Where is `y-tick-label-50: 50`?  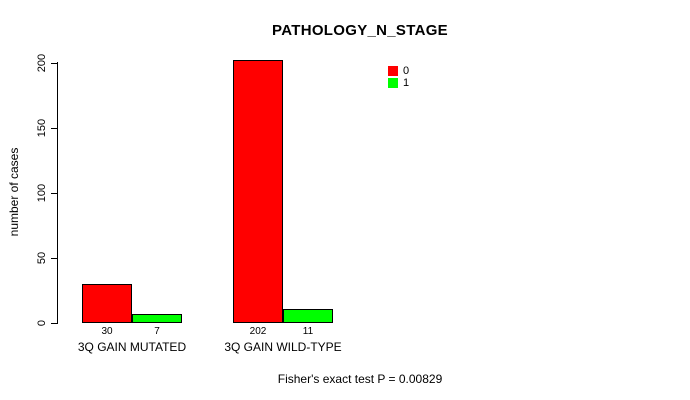
y-tick-label-50: 50 is located at coordinates (42, 258).